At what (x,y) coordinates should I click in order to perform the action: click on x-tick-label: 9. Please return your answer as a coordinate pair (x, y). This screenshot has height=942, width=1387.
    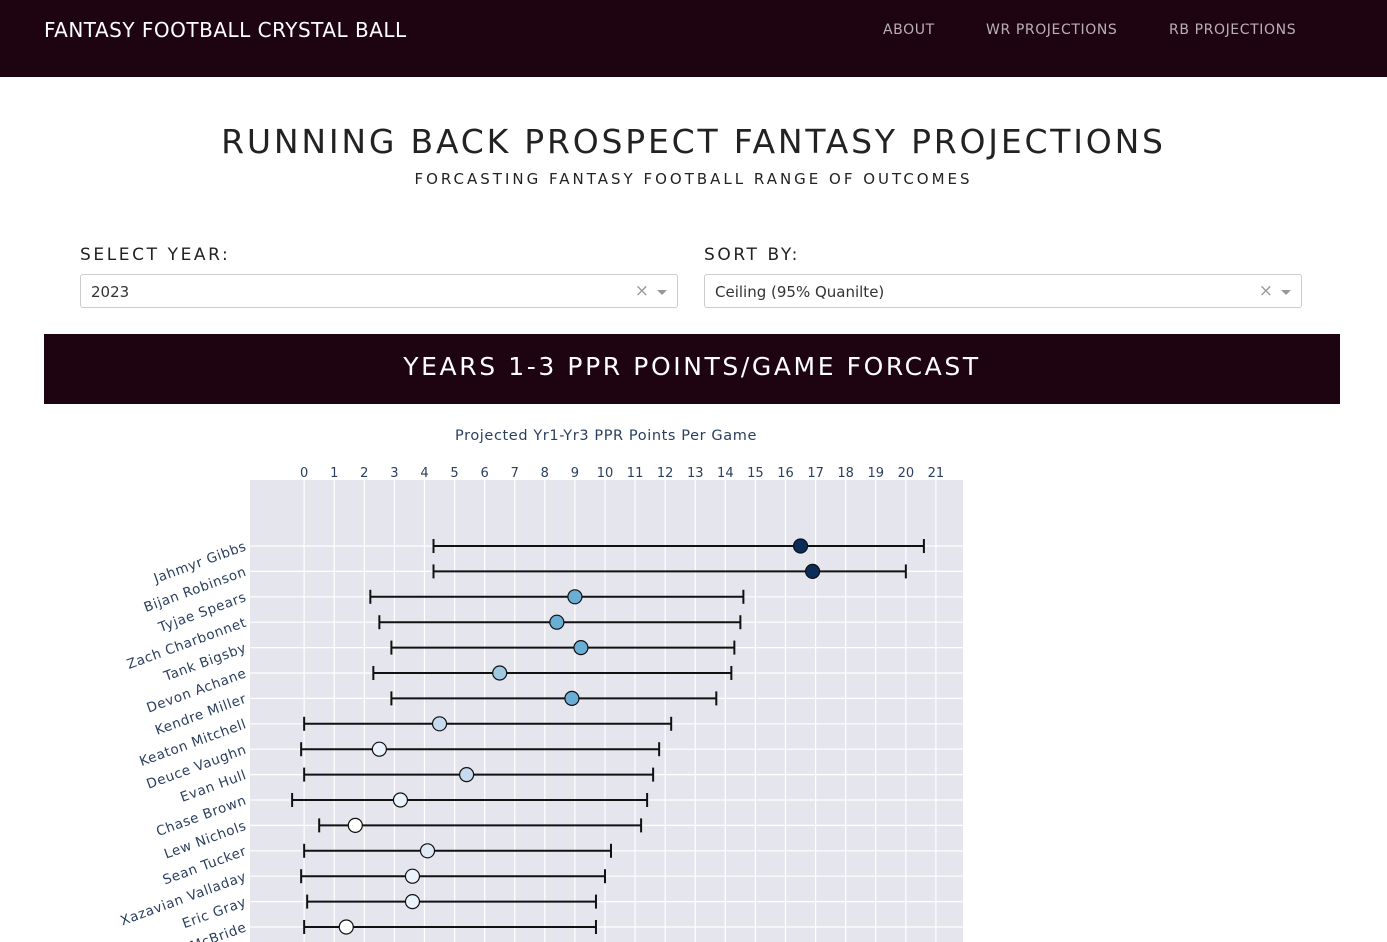
    Looking at the image, I should click on (575, 473).